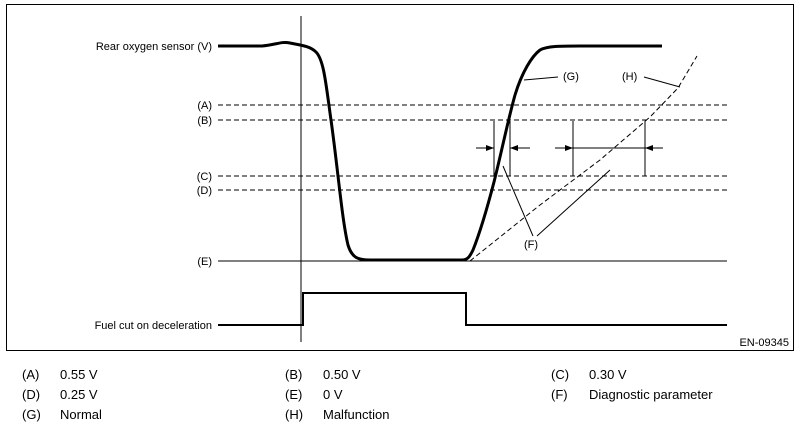 Image resolution: width=804 pixels, height=432 pixels. What do you see at coordinates (31, 394) in the screenshot?
I see `legend-key: (D)` at bounding box center [31, 394].